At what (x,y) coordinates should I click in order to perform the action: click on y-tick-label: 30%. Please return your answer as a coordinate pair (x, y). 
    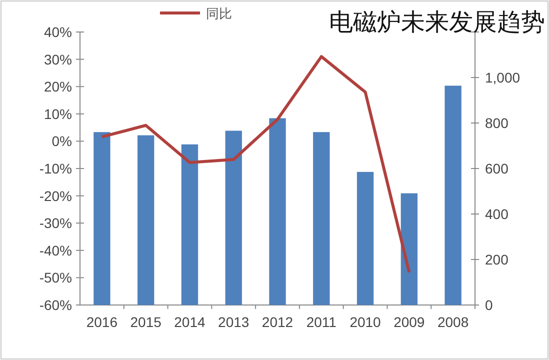
    Looking at the image, I should click on (58, 59).